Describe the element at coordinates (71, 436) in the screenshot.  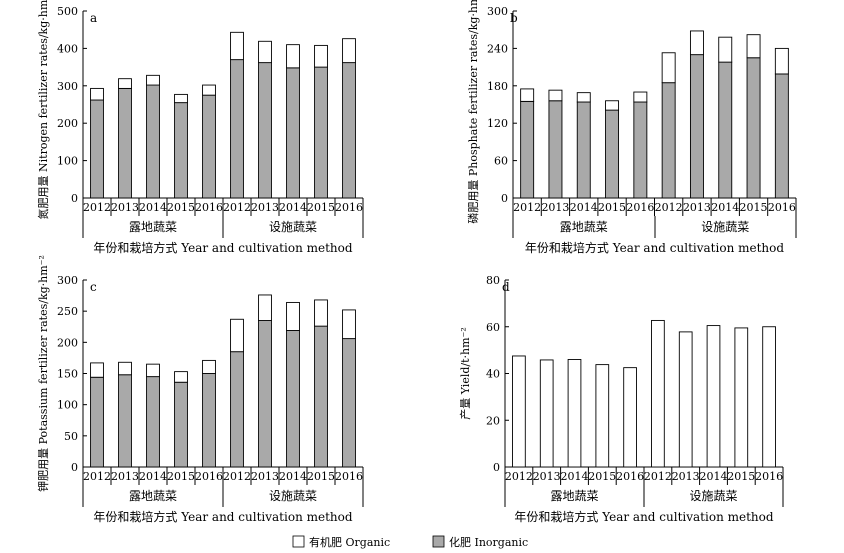
I see `y-tick-label: 50` at that location.